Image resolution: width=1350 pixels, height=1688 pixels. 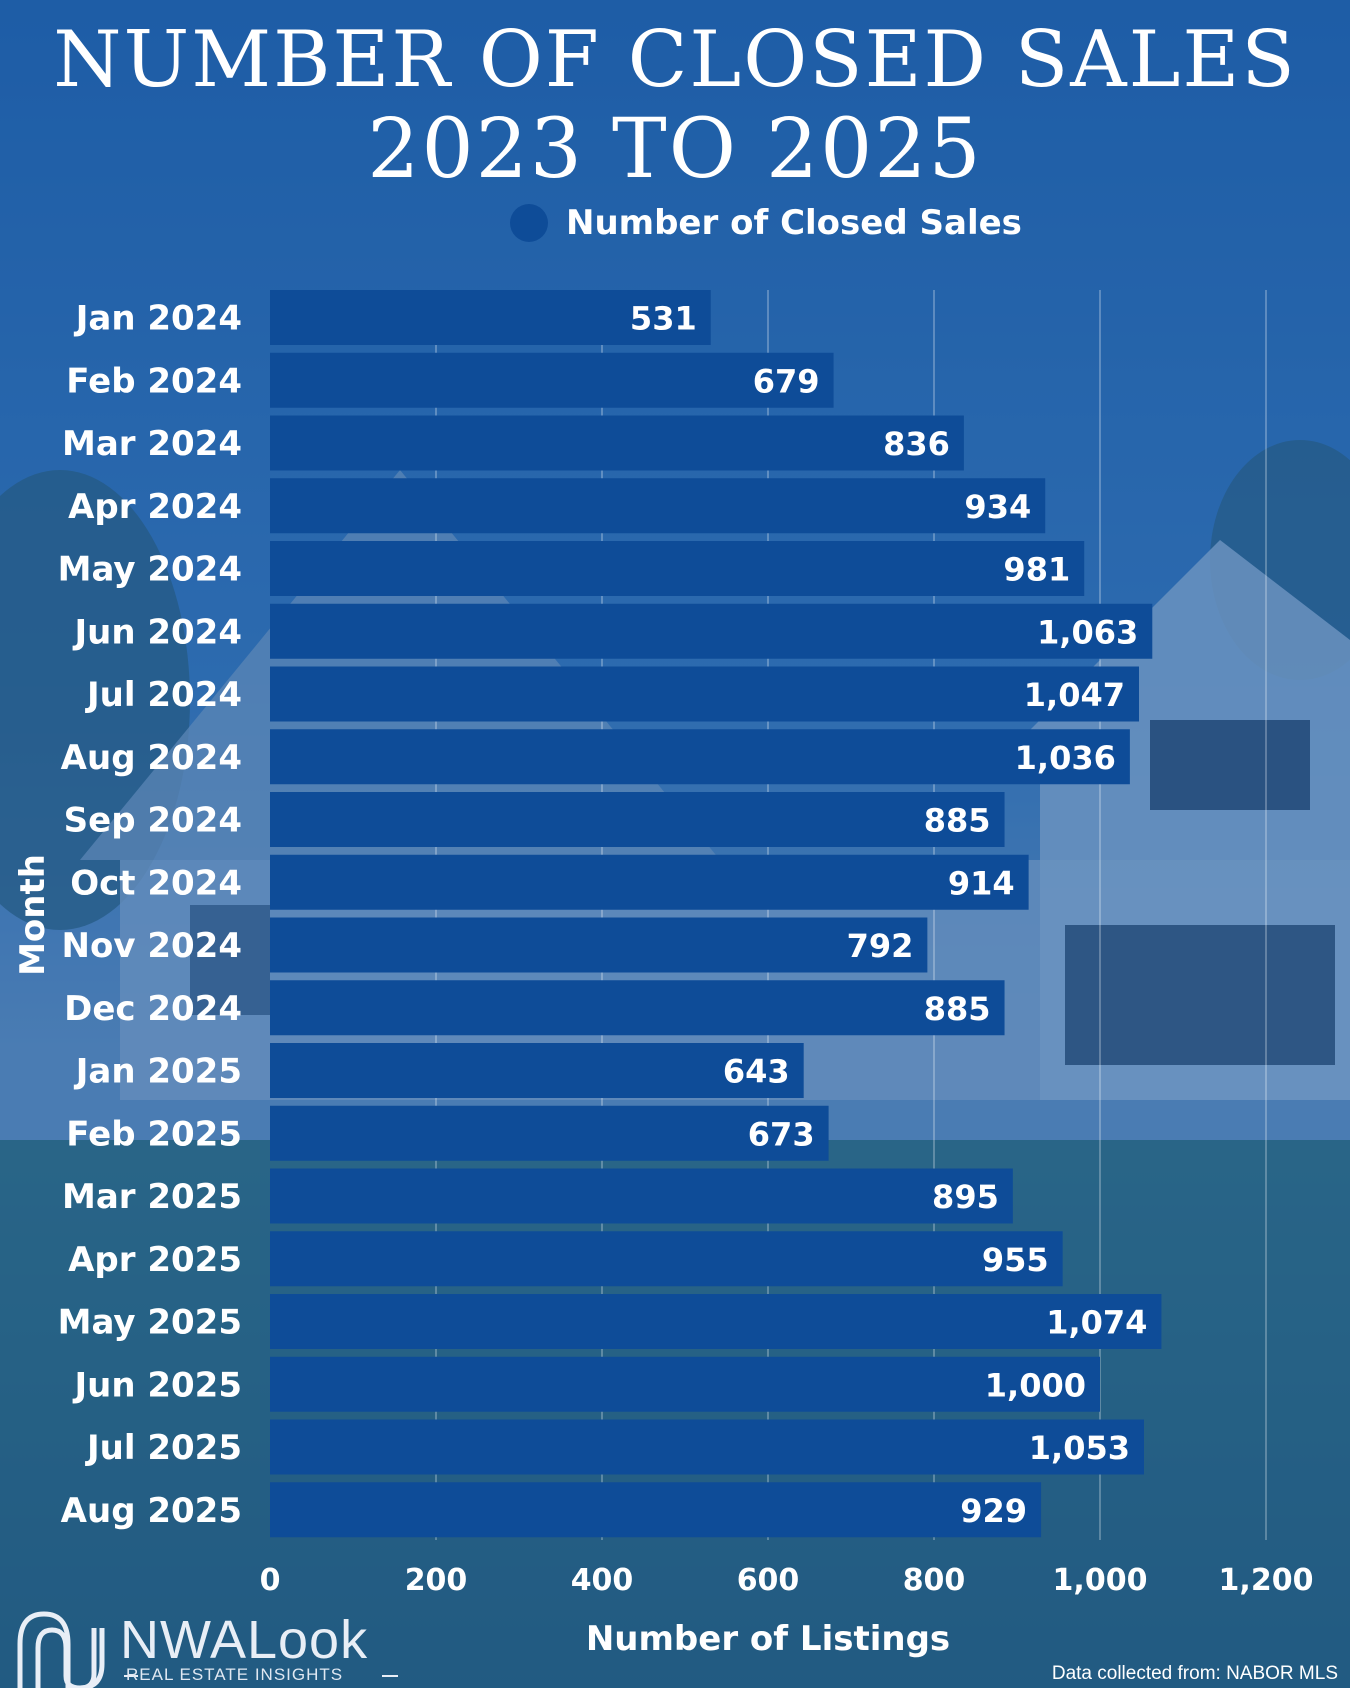 I want to click on data-label: 1,036, so click(x=1065, y=758).